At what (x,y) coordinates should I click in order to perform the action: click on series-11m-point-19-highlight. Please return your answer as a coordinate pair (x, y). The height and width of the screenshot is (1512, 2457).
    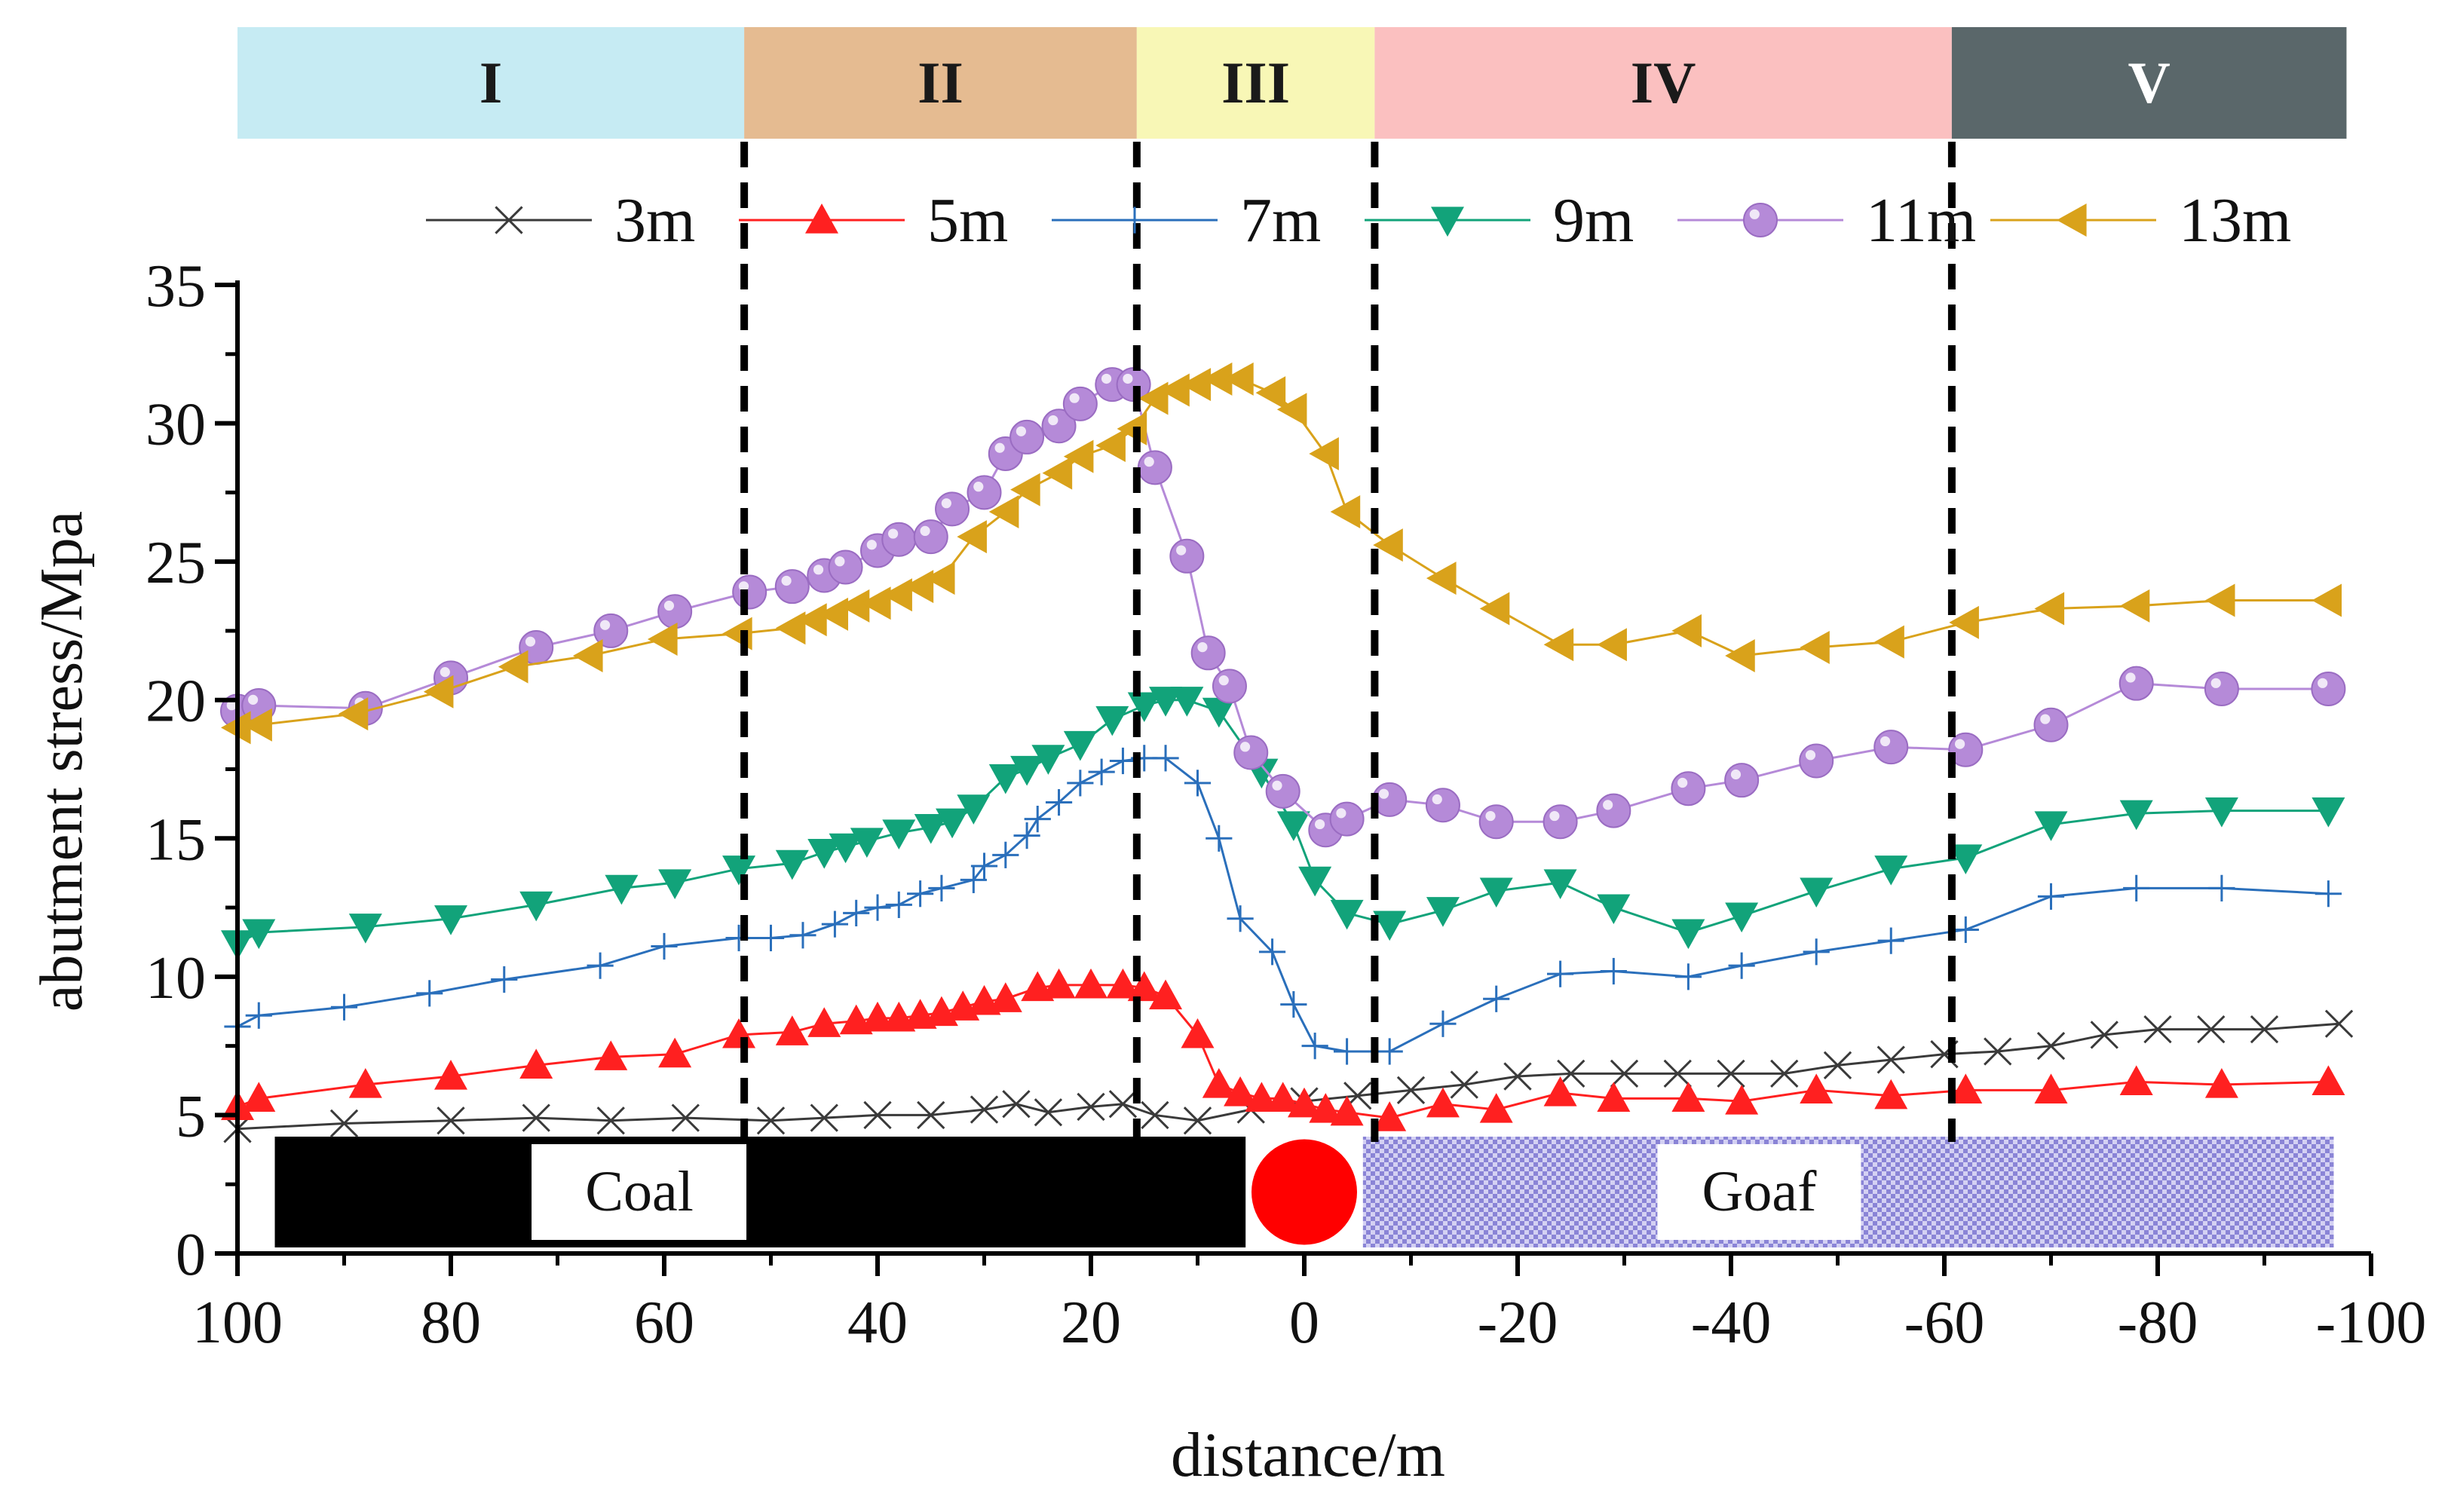
    Looking at the image, I should click on (1074, 398).